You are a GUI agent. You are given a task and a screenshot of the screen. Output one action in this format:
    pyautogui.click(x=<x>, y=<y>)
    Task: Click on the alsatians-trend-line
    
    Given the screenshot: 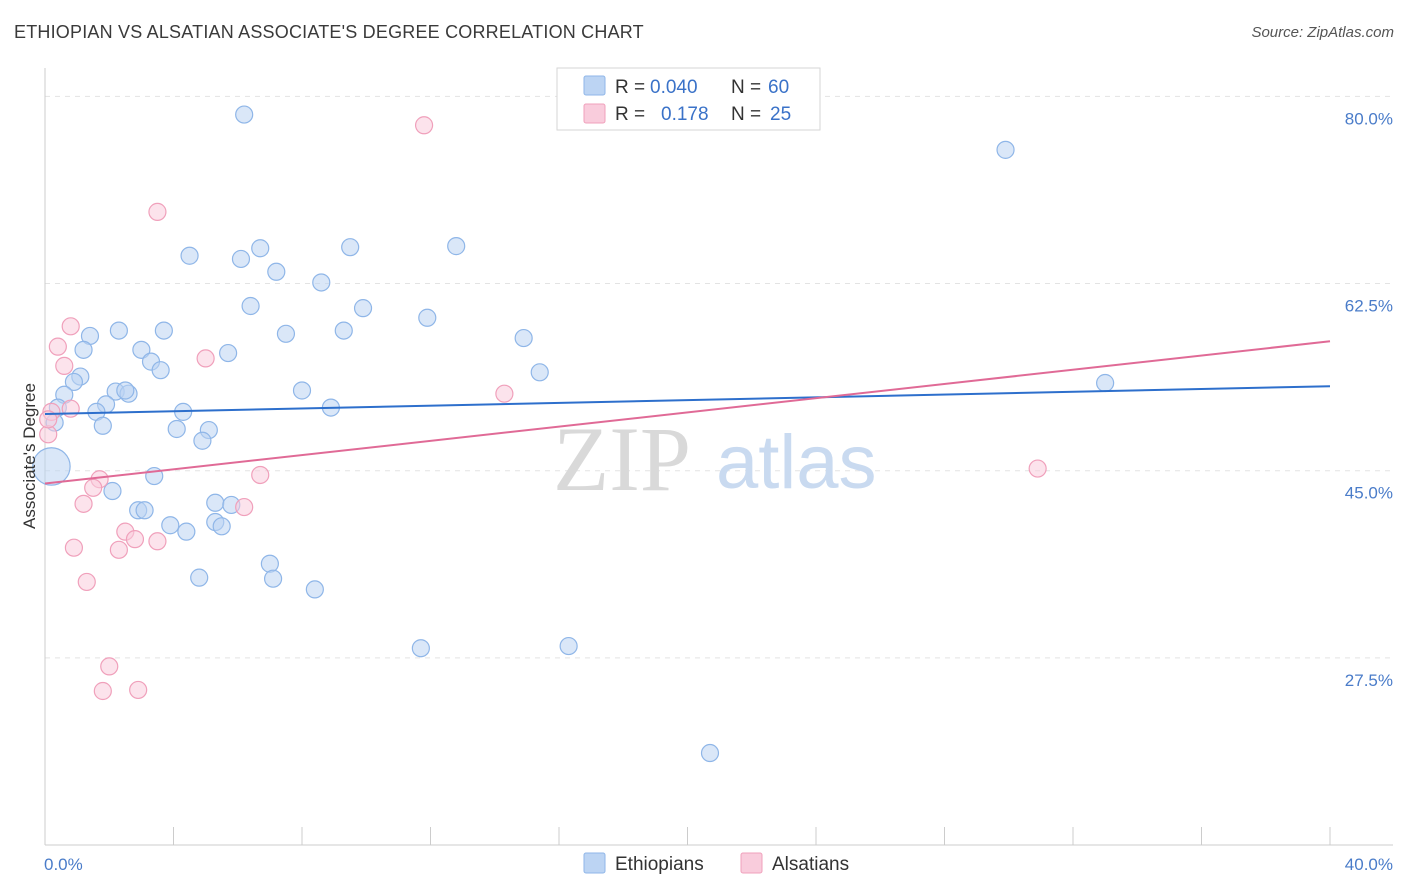 What is the action you would take?
    pyautogui.click(x=687, y=412)
    